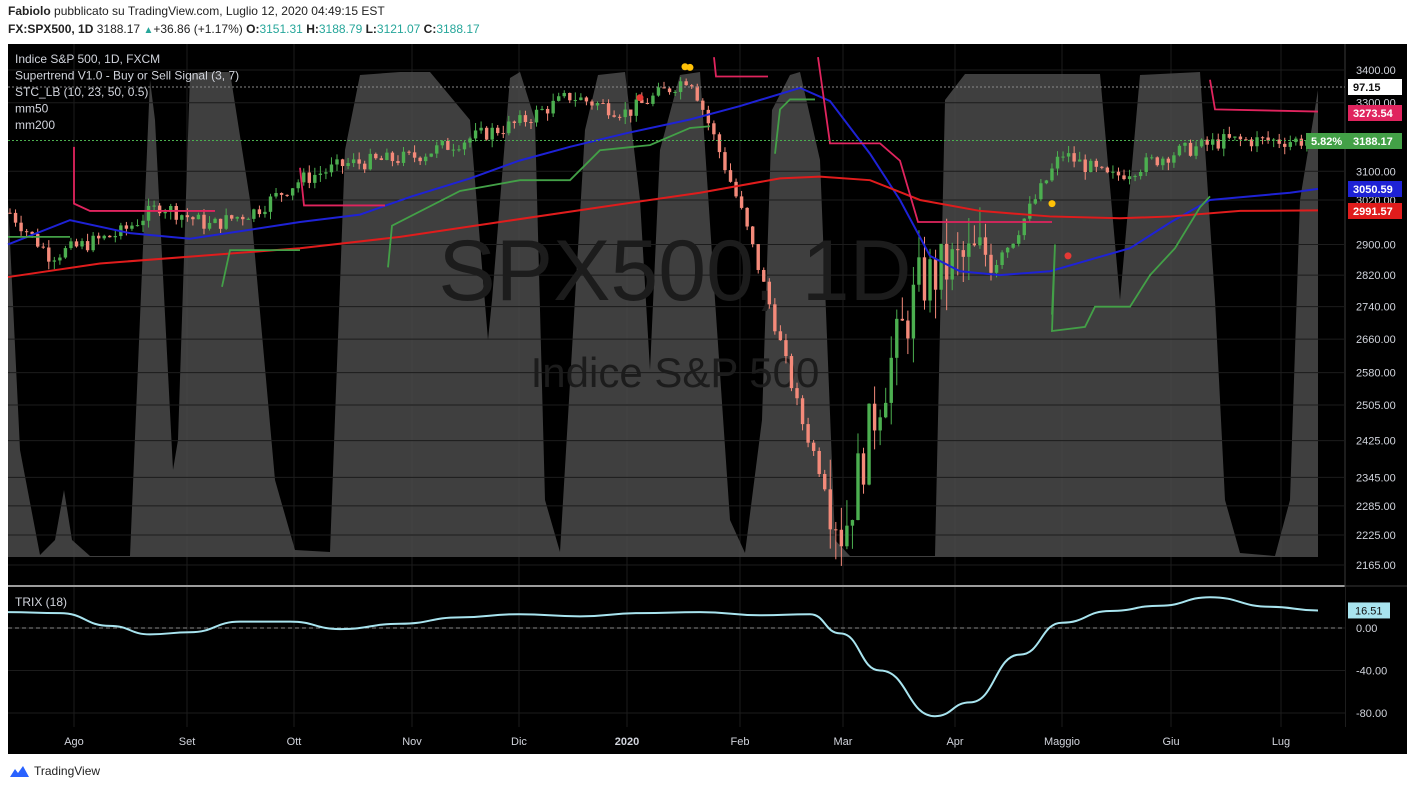 Image resolution: width=1415 pixels, height=790 pixels. I want to click on time-tick-label: Giu, so click(1170, 742).